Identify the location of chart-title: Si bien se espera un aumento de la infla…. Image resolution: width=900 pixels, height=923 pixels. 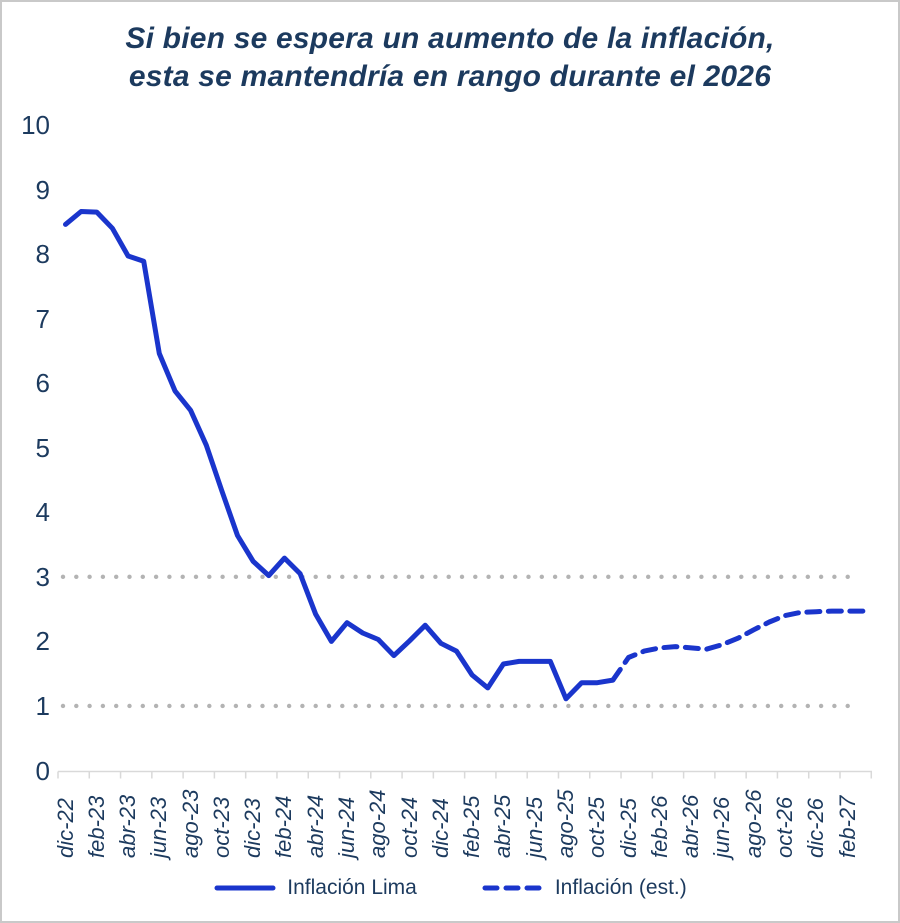
(450, 58).